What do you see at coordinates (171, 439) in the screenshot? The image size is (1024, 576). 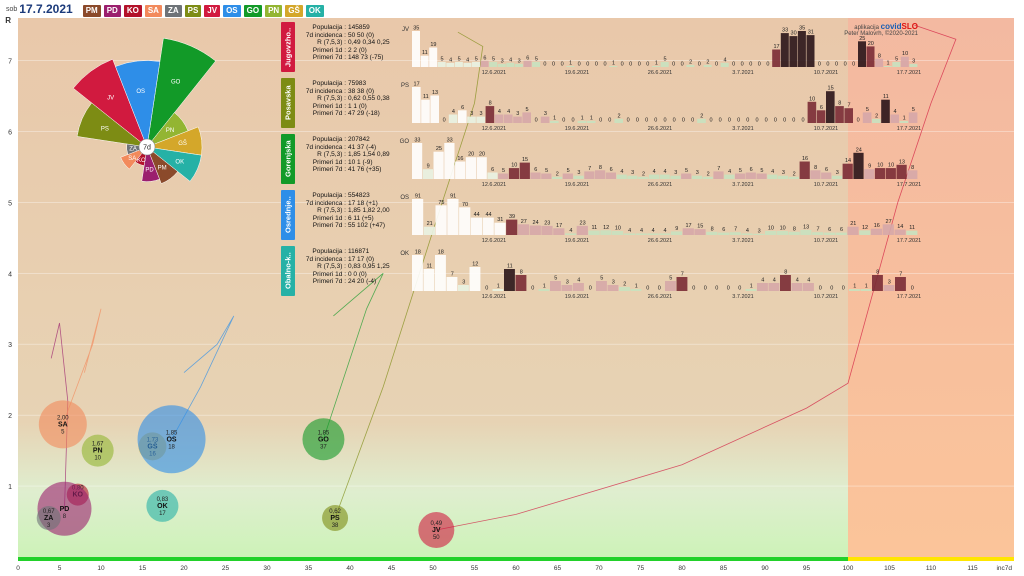 I see `bubble-os` at bounding box center [171, 439].